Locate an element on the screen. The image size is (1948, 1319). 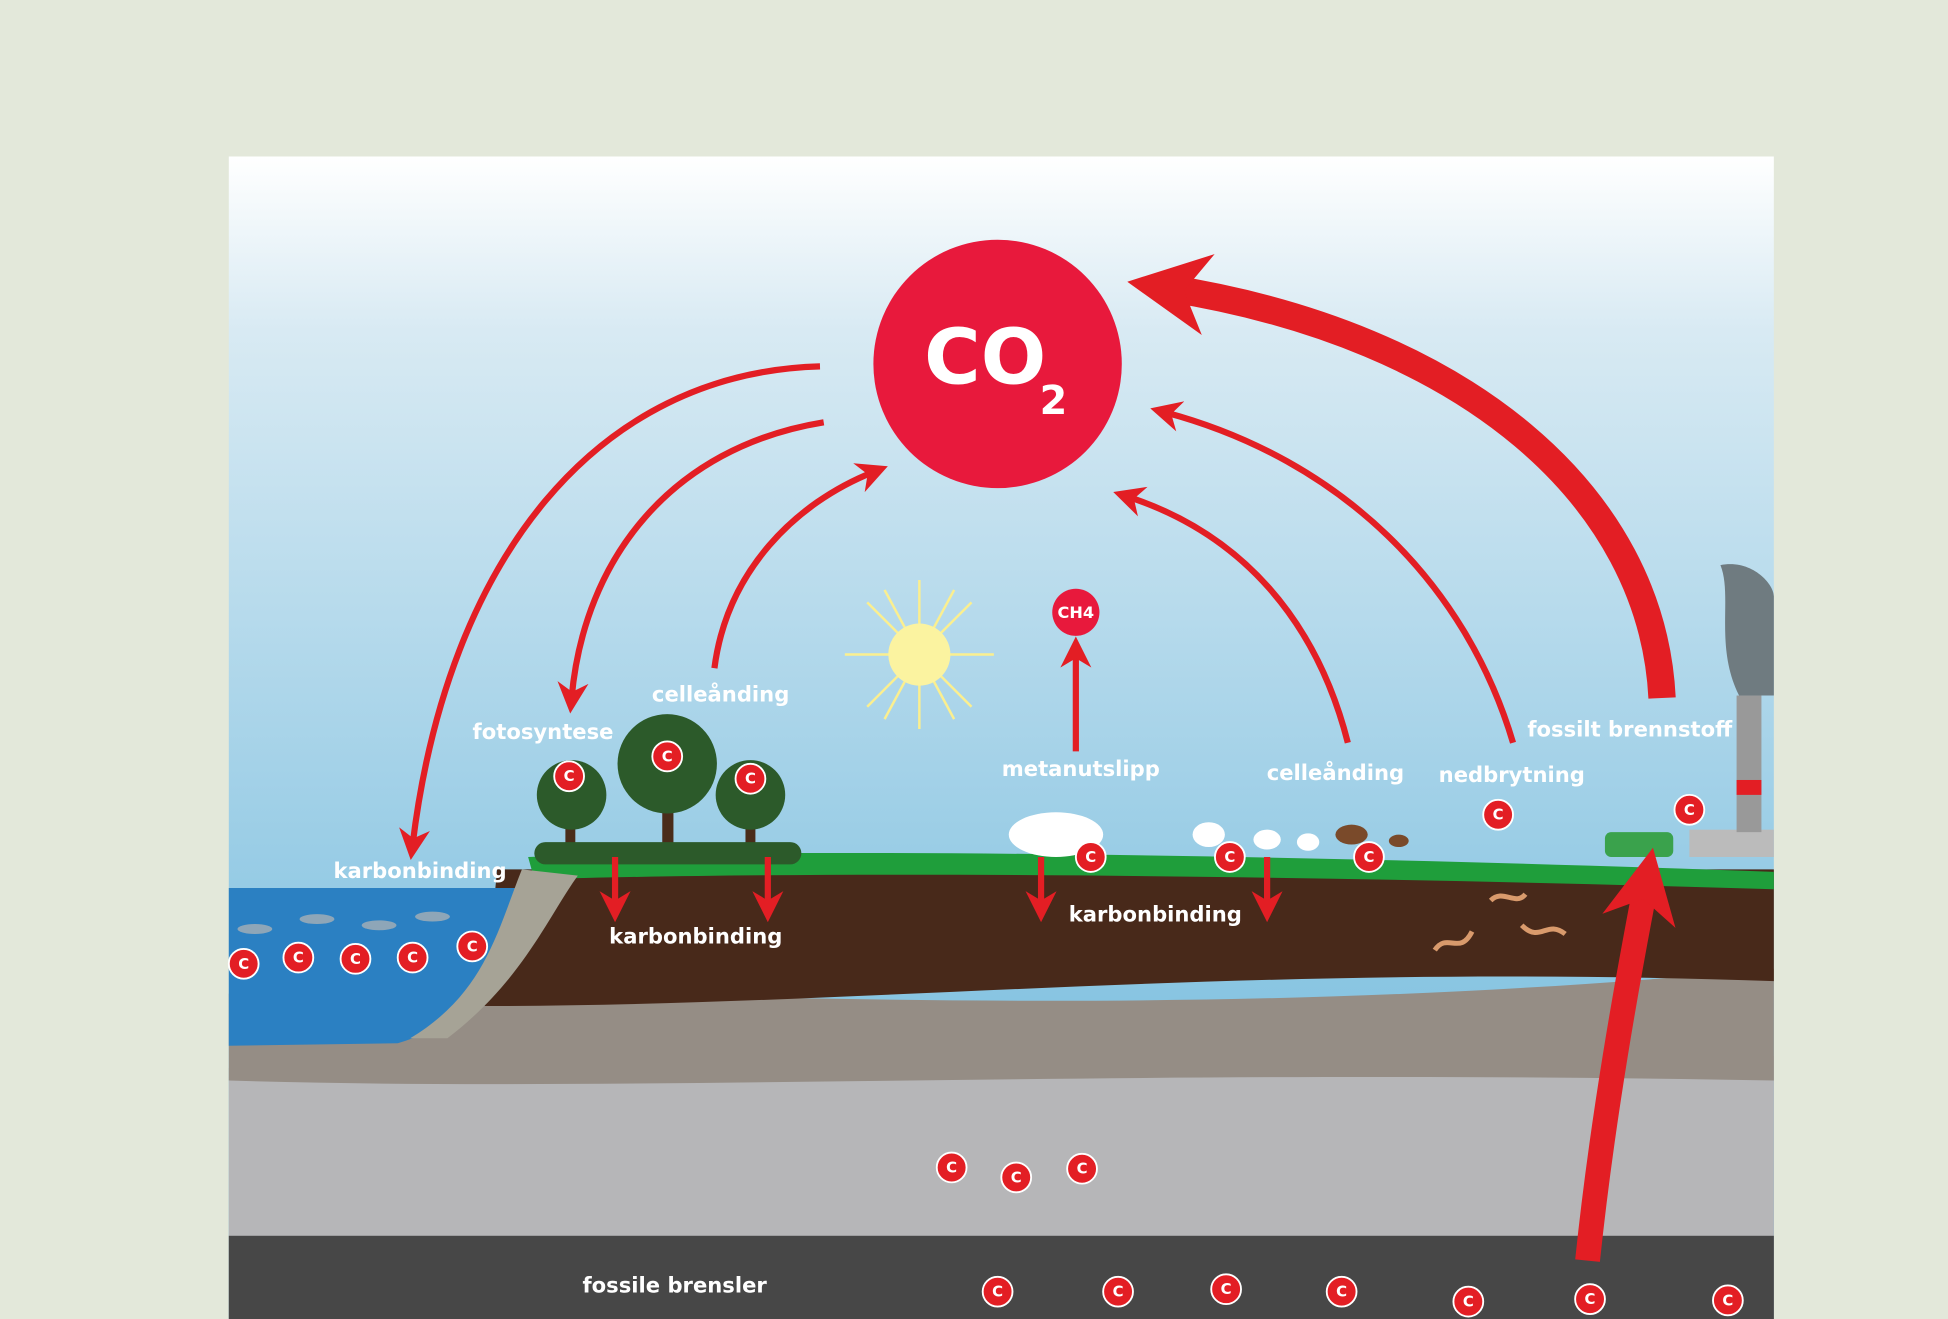
co2-circle is located at coordinates (997, 364).